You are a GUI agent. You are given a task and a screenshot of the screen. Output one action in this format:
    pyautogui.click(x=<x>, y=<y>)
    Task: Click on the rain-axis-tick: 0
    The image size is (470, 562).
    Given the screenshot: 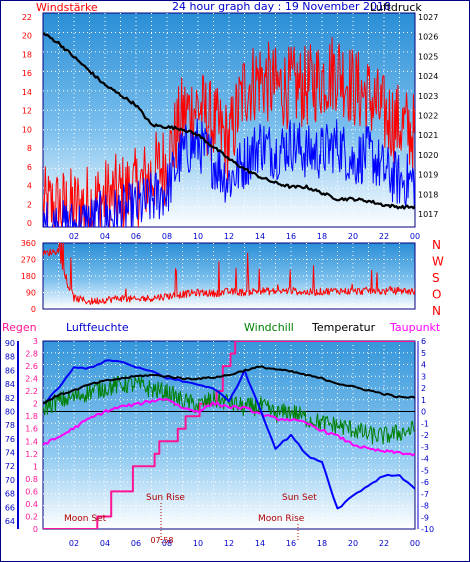 What is the action you would take?
    pyautogui.click(x=35, y=529)
    